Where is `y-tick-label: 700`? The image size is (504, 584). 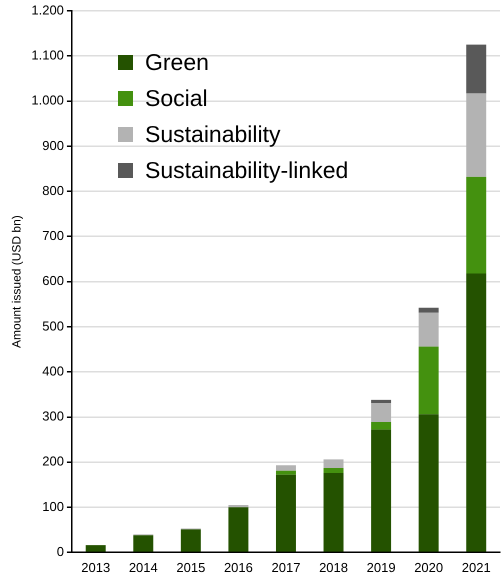
y-tick-label: 700 is located at coordinates (53, 236).